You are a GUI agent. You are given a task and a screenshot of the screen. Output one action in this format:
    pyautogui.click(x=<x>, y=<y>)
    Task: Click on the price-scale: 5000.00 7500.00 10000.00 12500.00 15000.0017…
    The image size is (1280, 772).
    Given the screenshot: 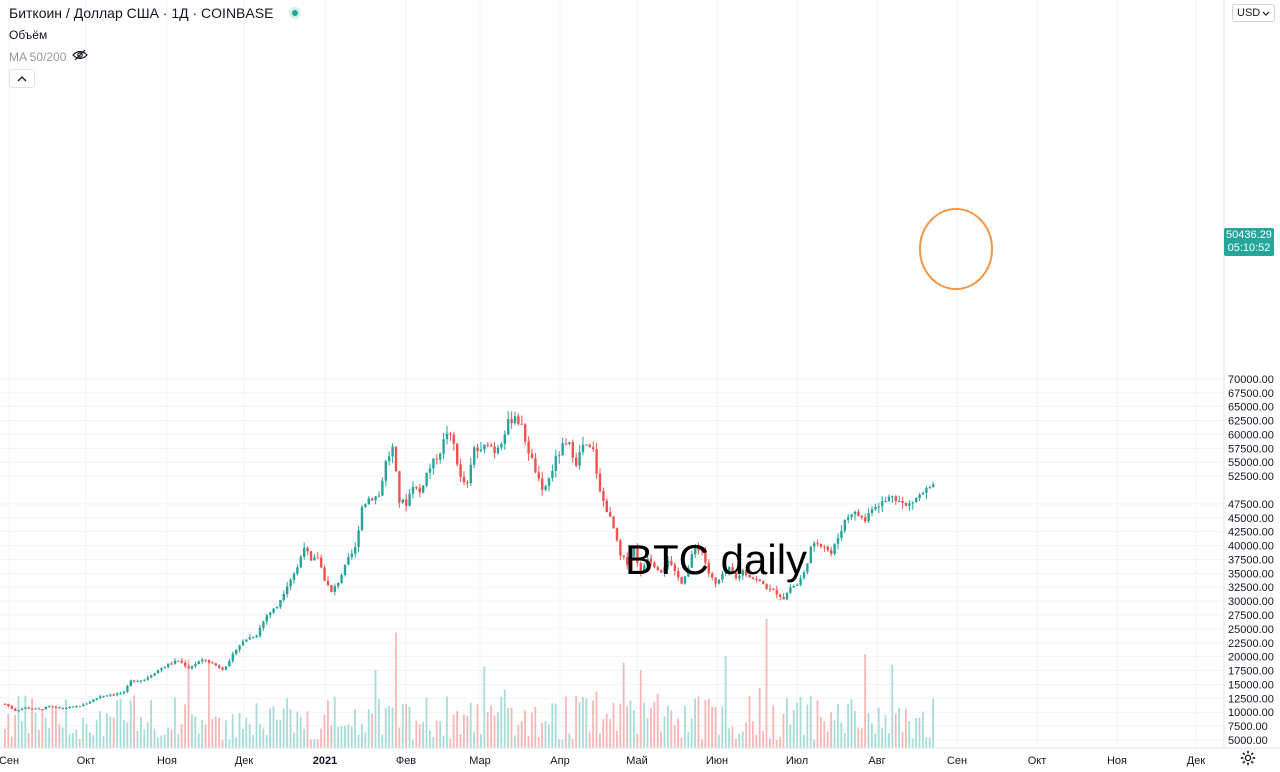 What is the action you would take?
    pyautogui.click(x=1251, y=560)
    